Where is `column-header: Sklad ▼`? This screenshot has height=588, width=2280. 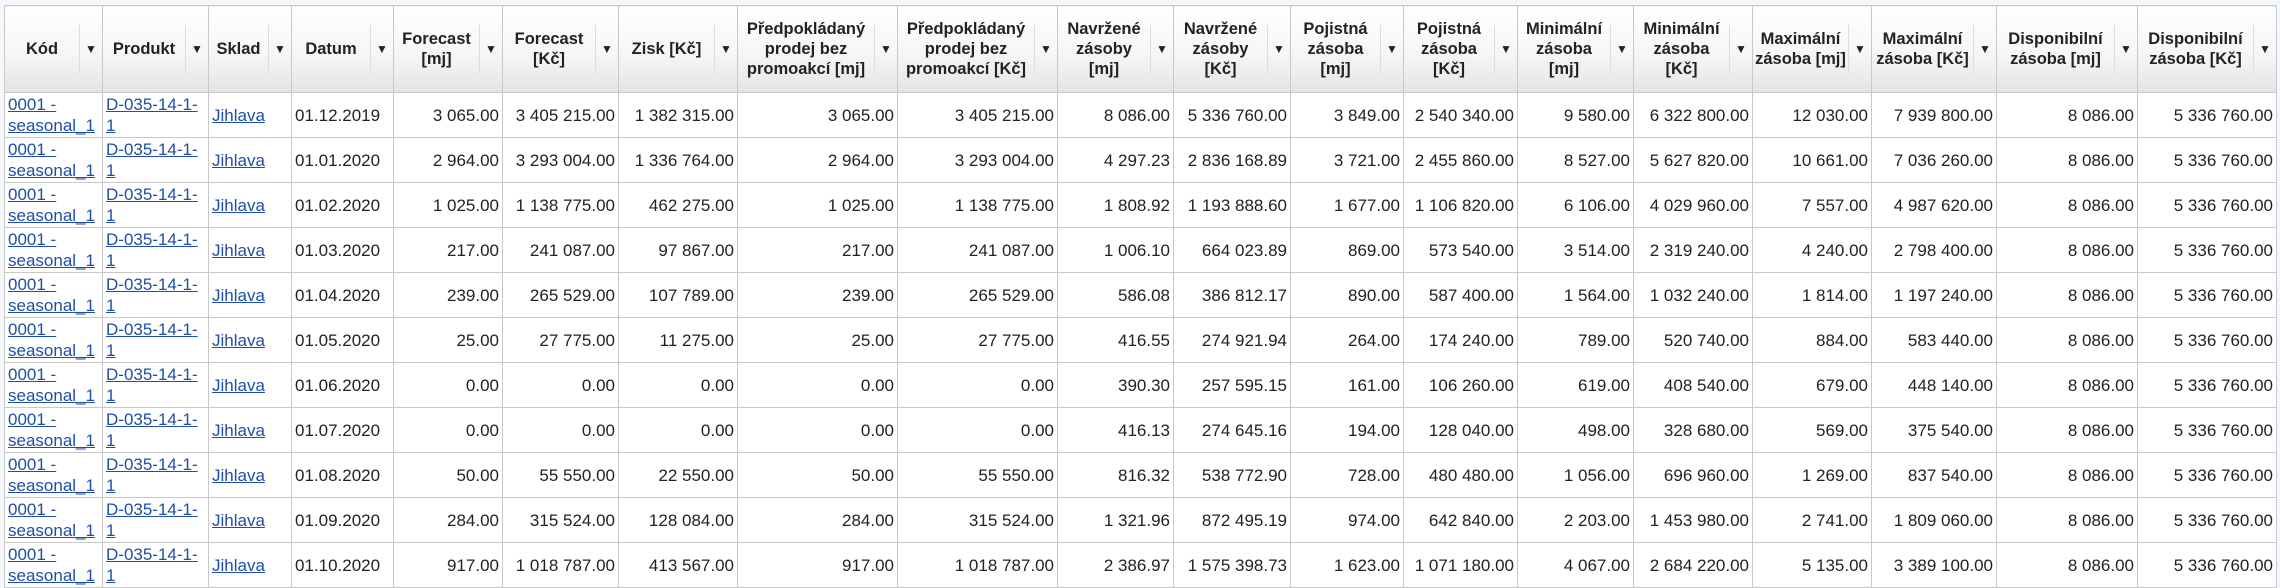
column-header: Sklad ▼ is located at coordinates (250, 49).